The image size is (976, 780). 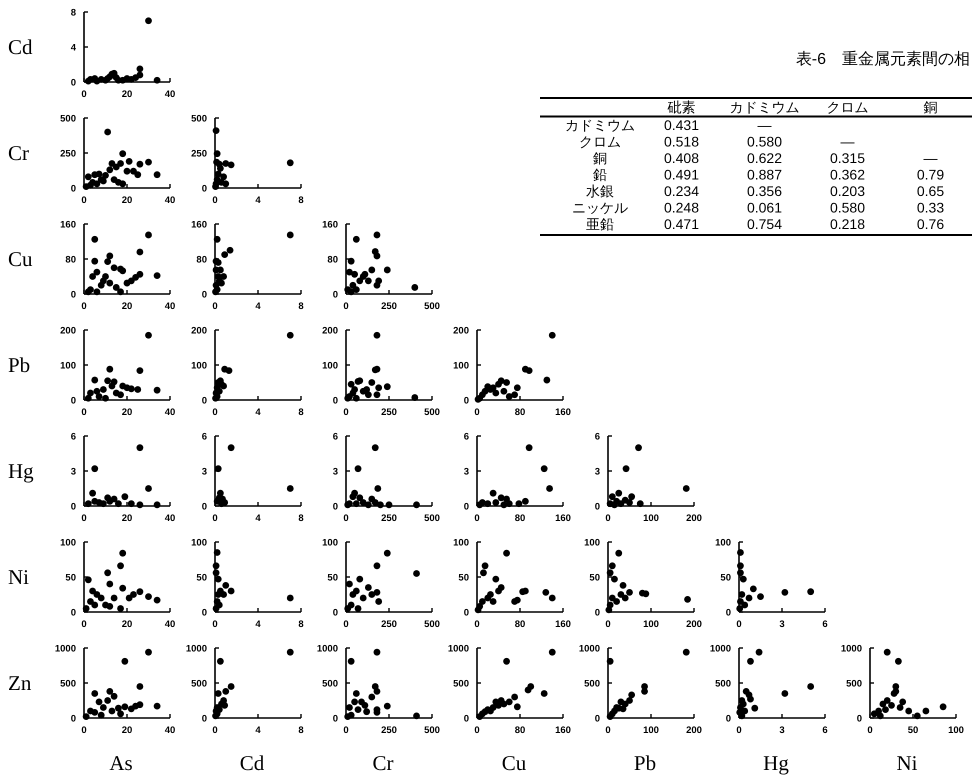 What do you see at coordinates (956, 730) in the screenshot?
I see `x-tick-label: 100` at bounding box center [956, 730].